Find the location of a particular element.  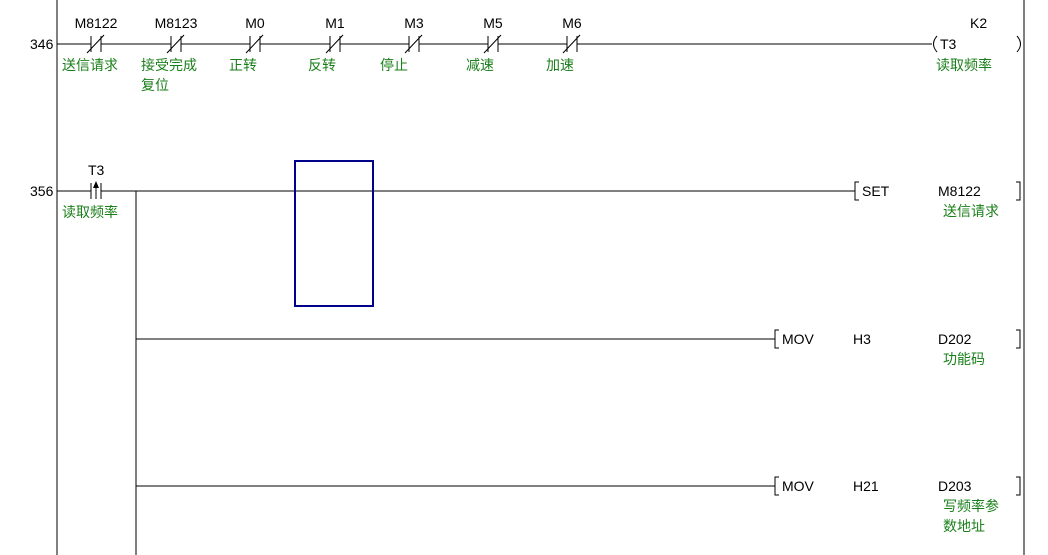

operand-comment: 送信请求 is located at coordinates (971, 211).